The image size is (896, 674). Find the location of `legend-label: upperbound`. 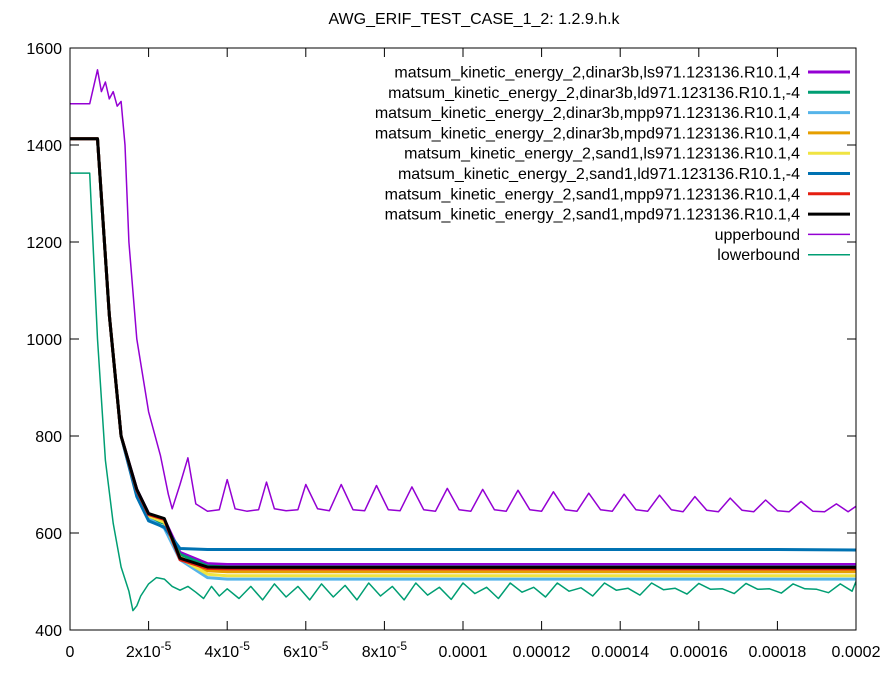

legend-label: upperbound is located at coordinates (757, 235).